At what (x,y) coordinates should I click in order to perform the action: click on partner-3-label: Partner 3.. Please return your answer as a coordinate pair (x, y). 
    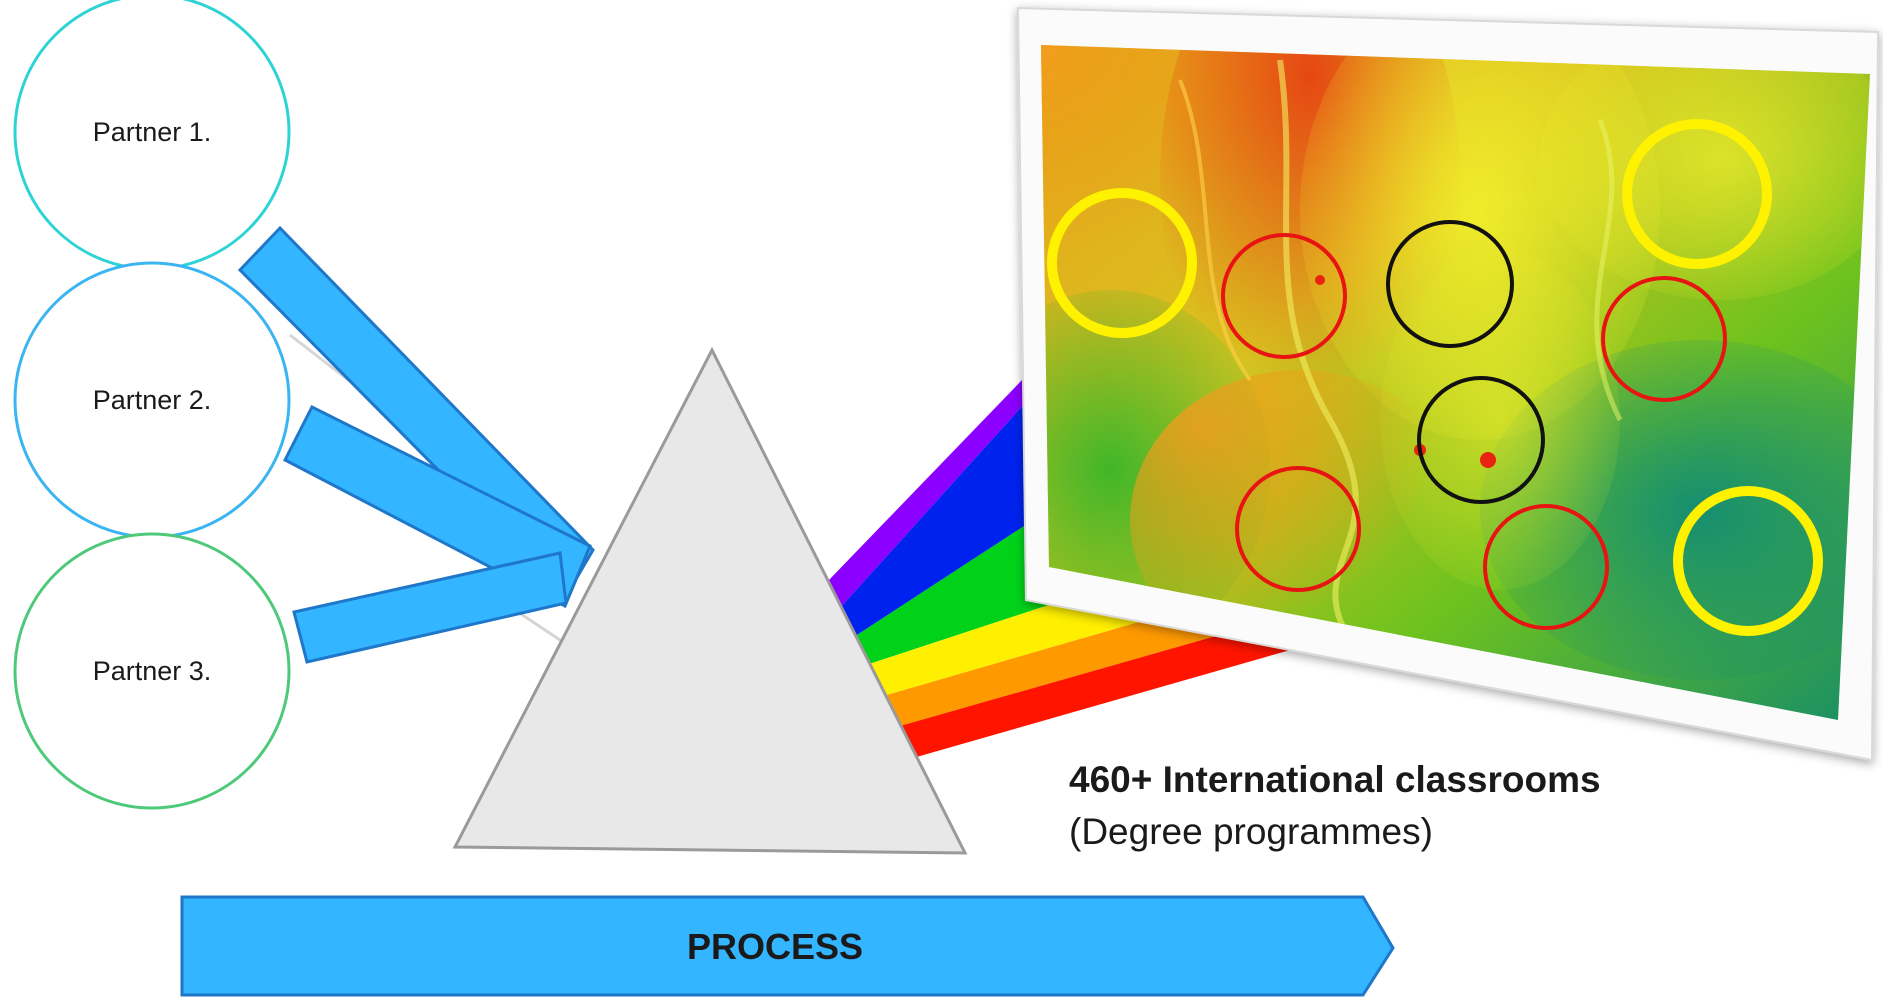
    Looking at the image, I should click on (152, 671).